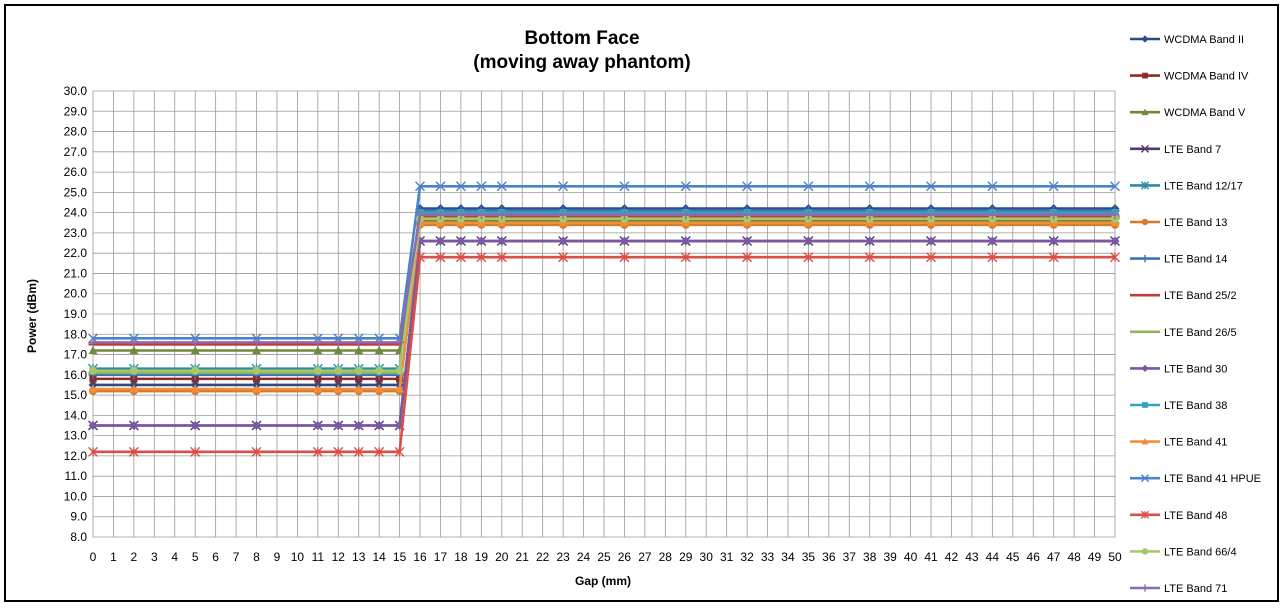 The width and height of the screenshot is (1287, 610). What do you see at coordinates (1187, 40) in the screenshot?
I see `legend-entry: WCDMA Band II` at bounding box center [1187, 40].